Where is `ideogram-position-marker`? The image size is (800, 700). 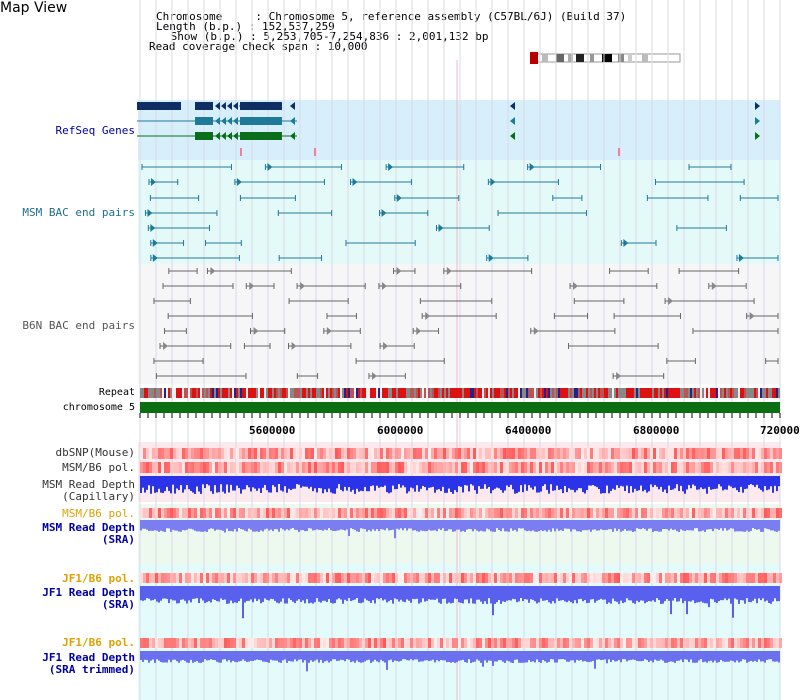 ideogram-position-marker is located at coordinates (534, 58).